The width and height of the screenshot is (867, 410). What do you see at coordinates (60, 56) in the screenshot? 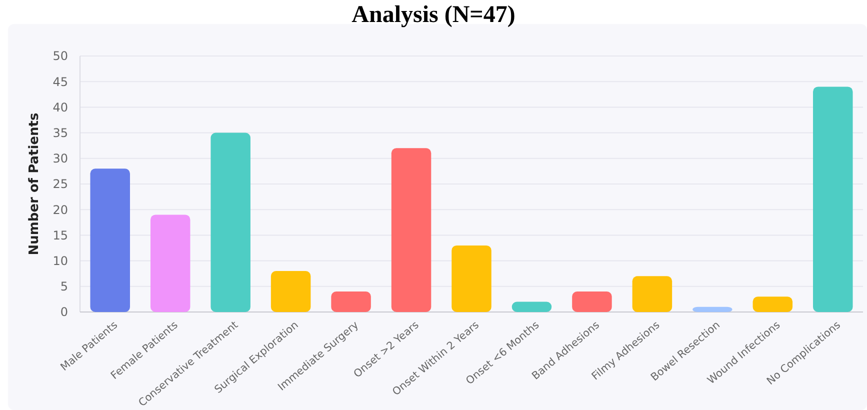
I see `y-tick-label: 50` at bounding box center [60, 56].